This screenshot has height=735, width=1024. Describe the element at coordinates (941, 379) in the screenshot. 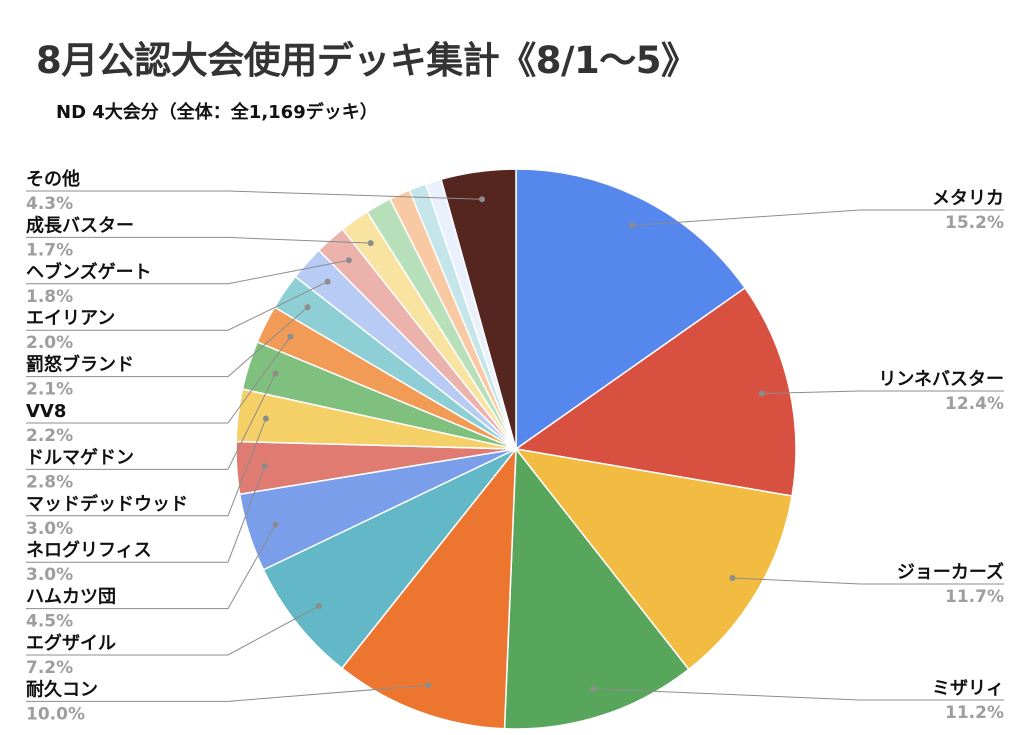

I see `slice-label-1: リンネバスター` at that location.